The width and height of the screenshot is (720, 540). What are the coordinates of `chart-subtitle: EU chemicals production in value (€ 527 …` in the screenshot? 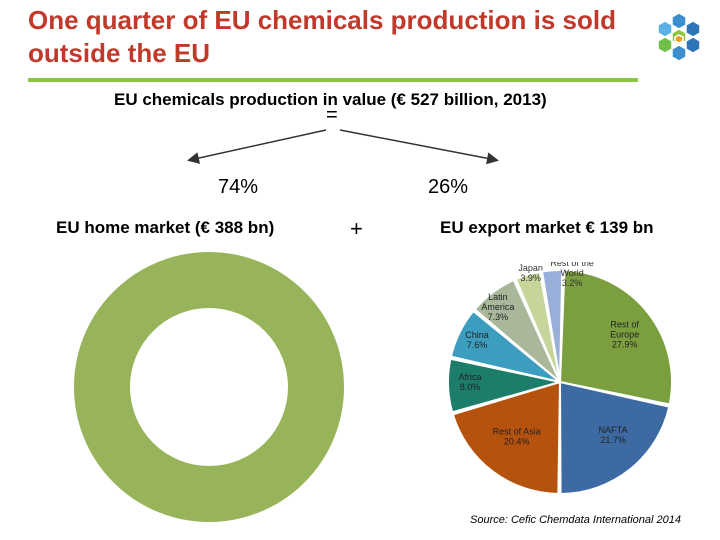 It's located at (330, 99).